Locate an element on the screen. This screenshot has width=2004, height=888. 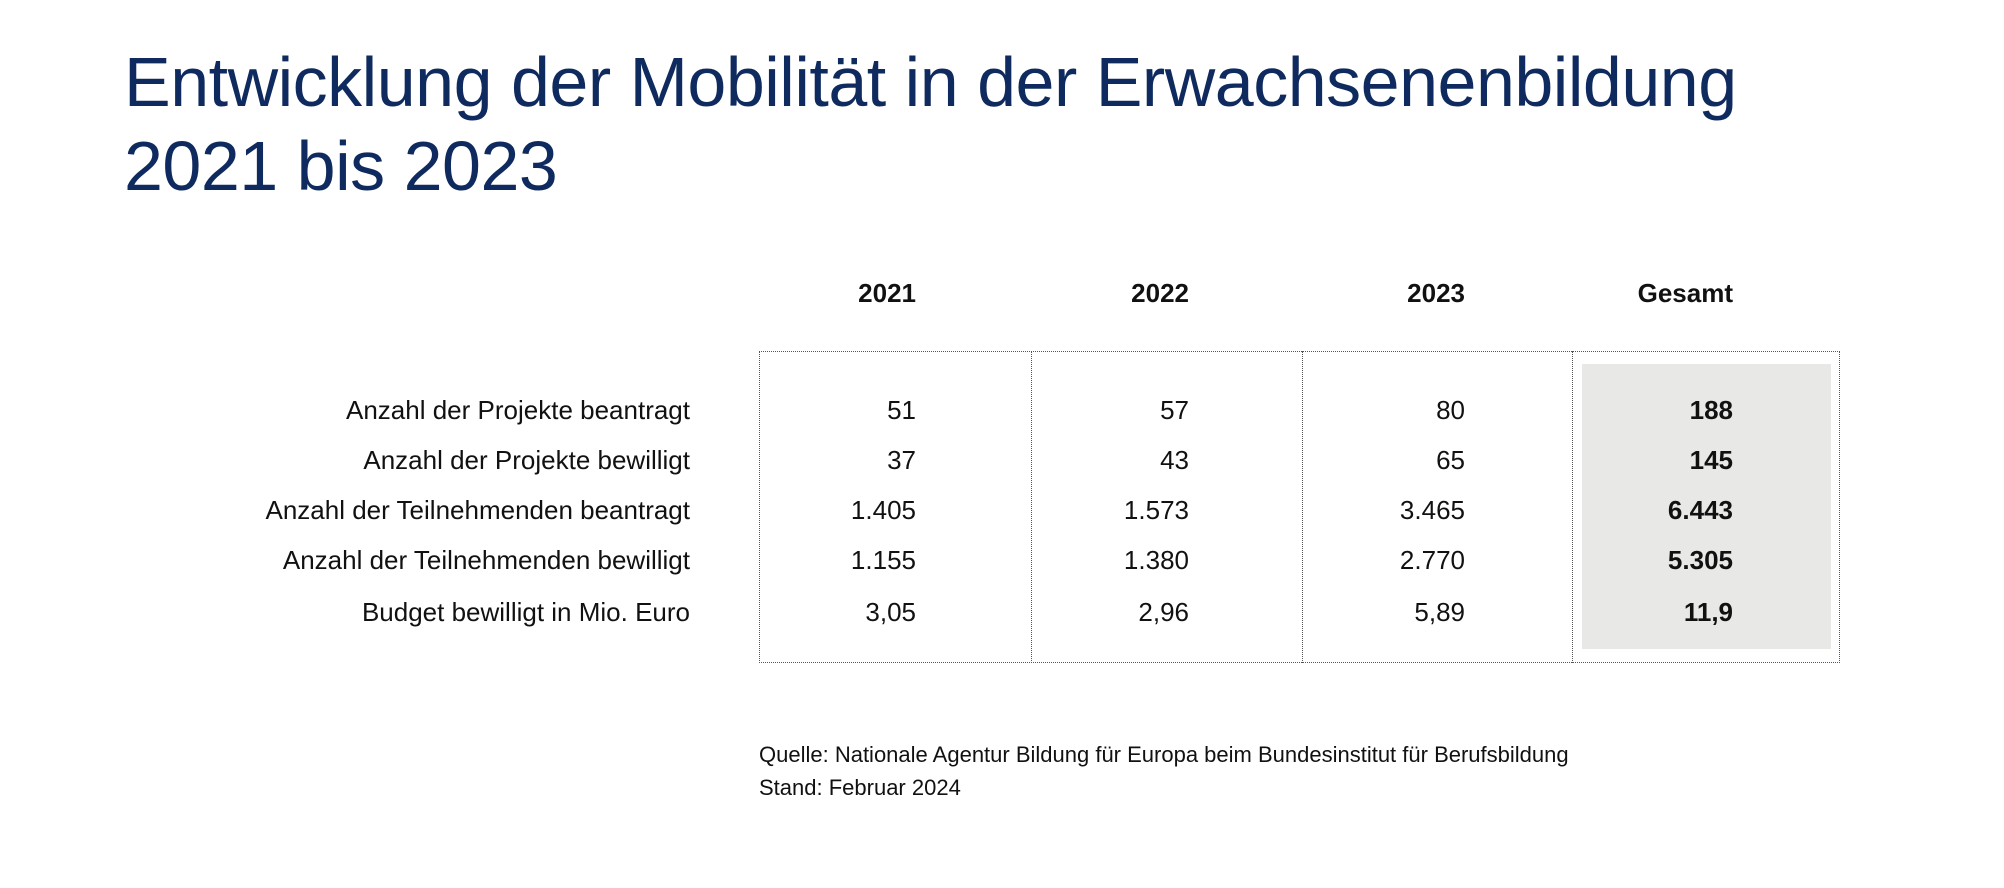
table-cell: 51 is located at coordinates (901, 410).